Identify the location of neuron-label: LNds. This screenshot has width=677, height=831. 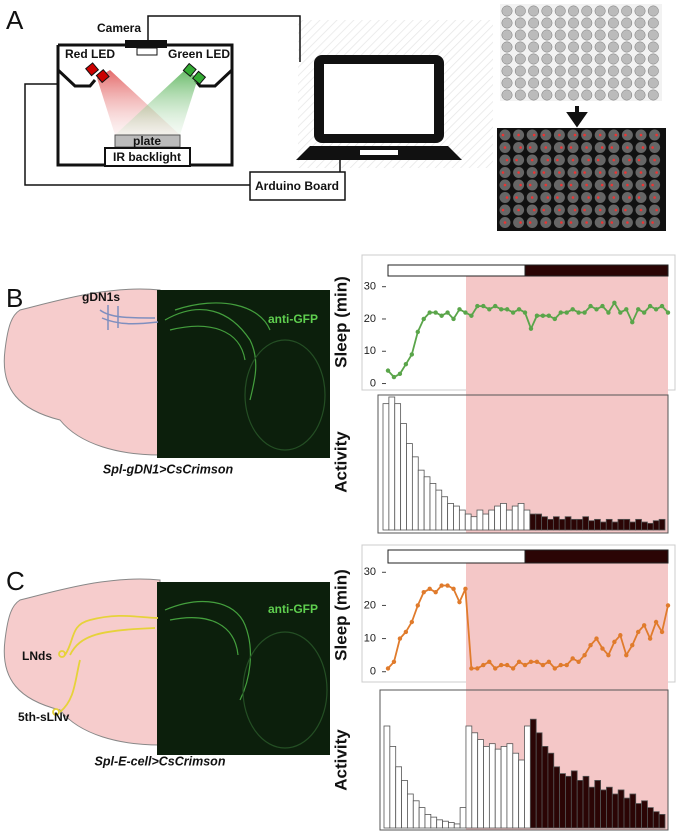
(37, 656).